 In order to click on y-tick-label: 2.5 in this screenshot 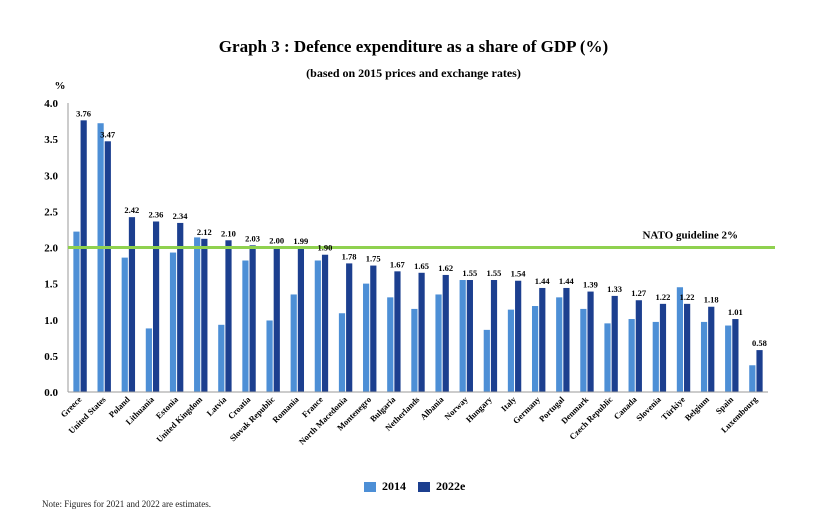, I will do `click(51, 212)`.